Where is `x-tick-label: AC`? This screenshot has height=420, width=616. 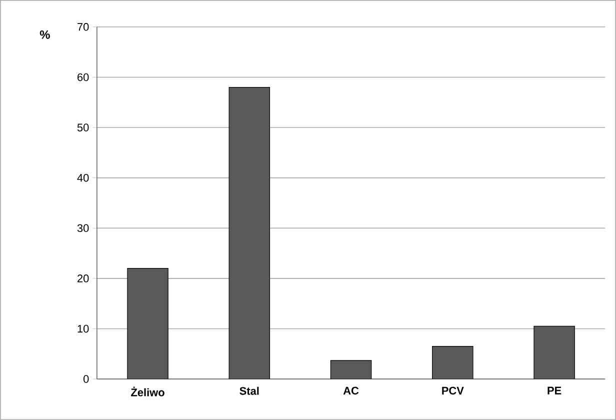
x-tick-label: AC is located at coordinates (351, 390).